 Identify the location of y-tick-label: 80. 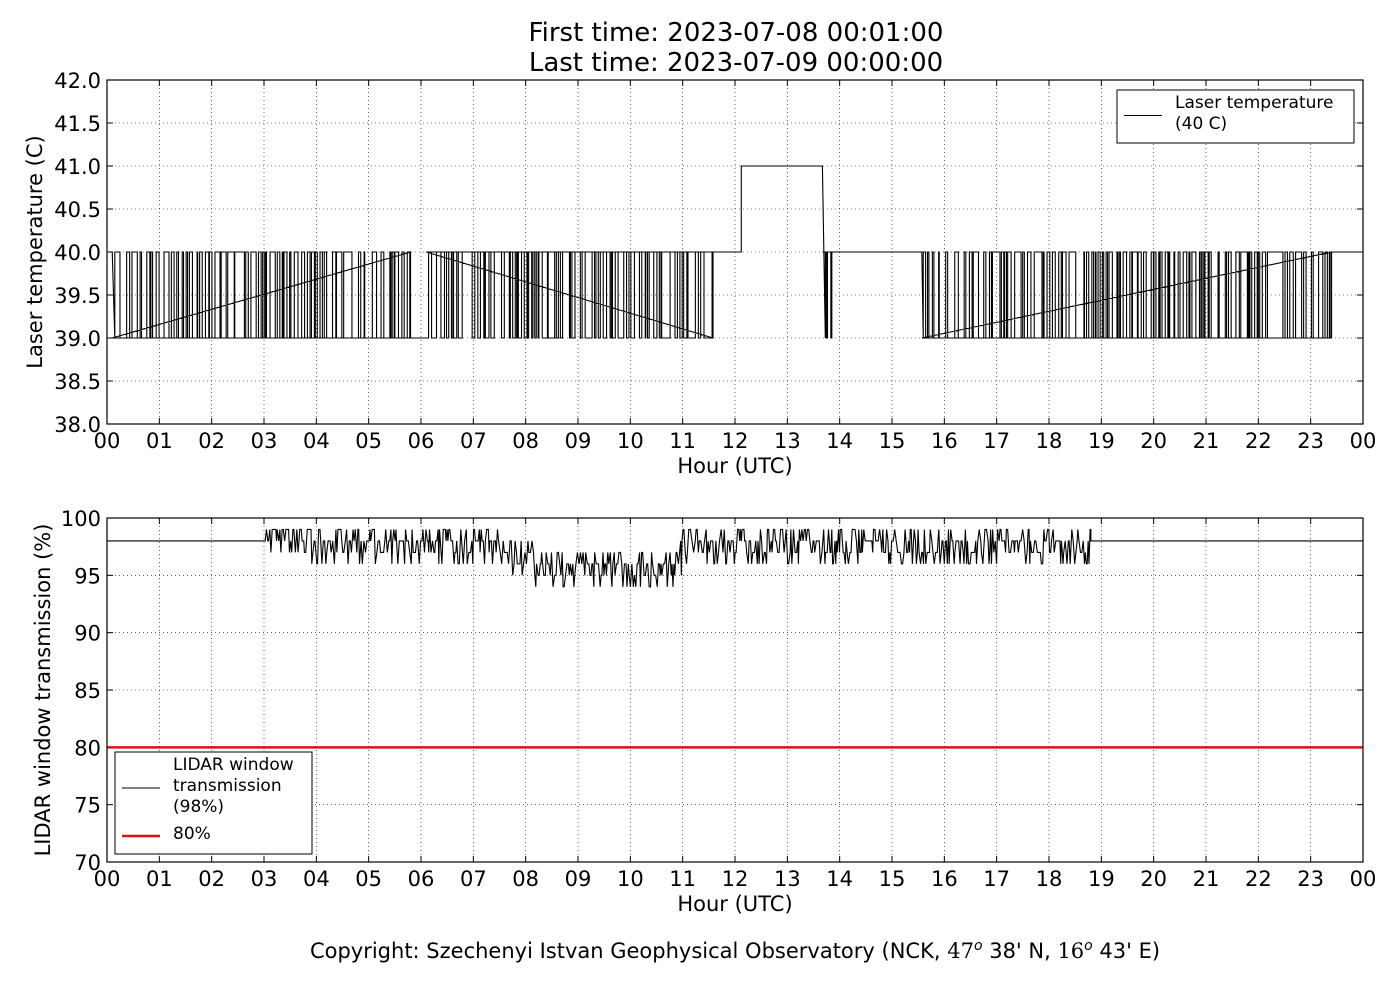
(87, 748).